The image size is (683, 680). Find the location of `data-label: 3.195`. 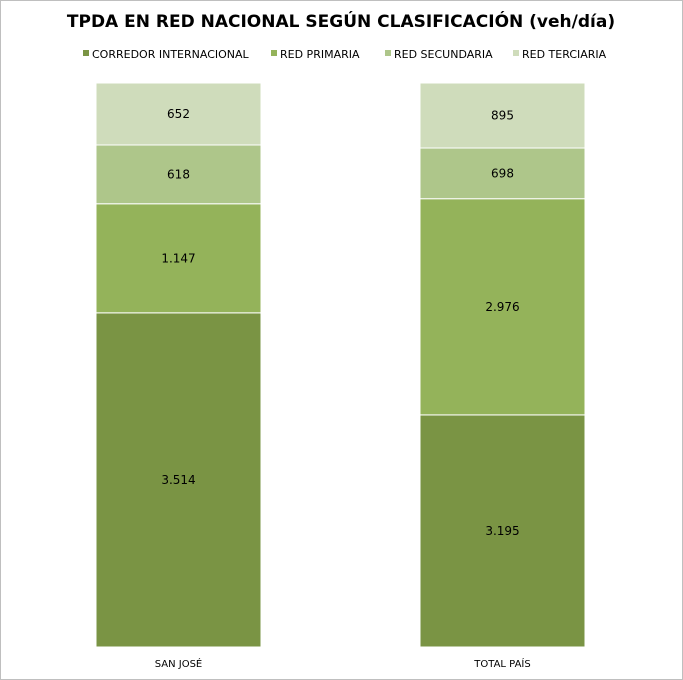

data-label: 3.195 is located at coordinates (502, 531).